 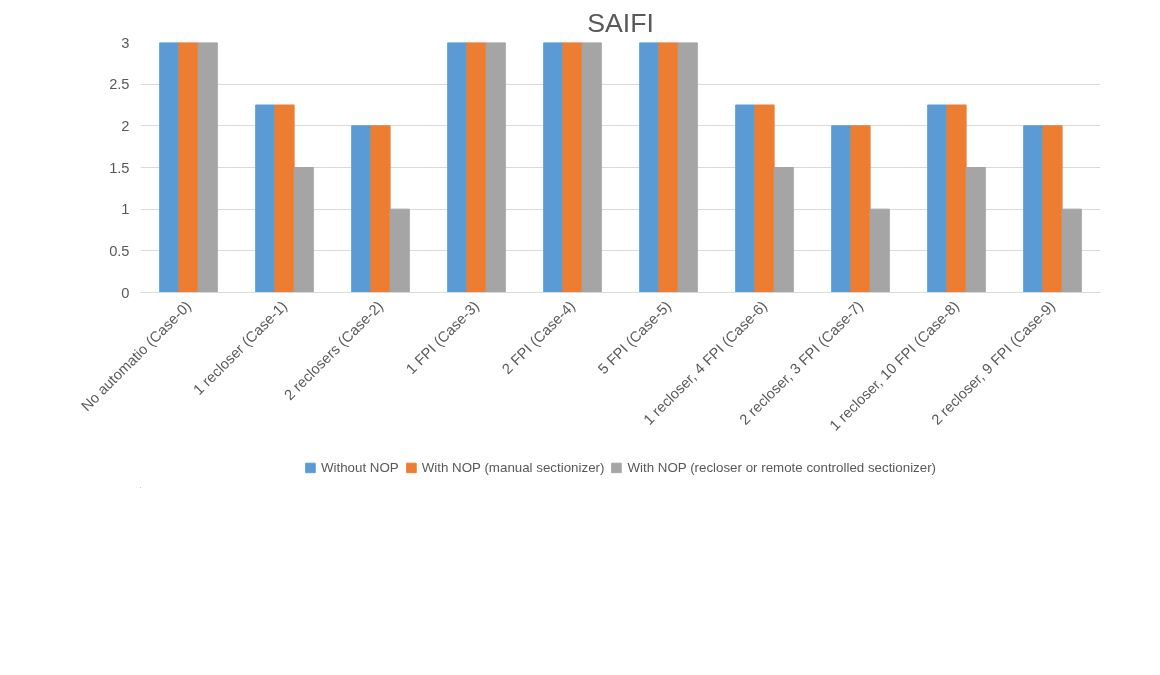 I want to click on y-tick-label: 2.5, so click(x=119, y=84).